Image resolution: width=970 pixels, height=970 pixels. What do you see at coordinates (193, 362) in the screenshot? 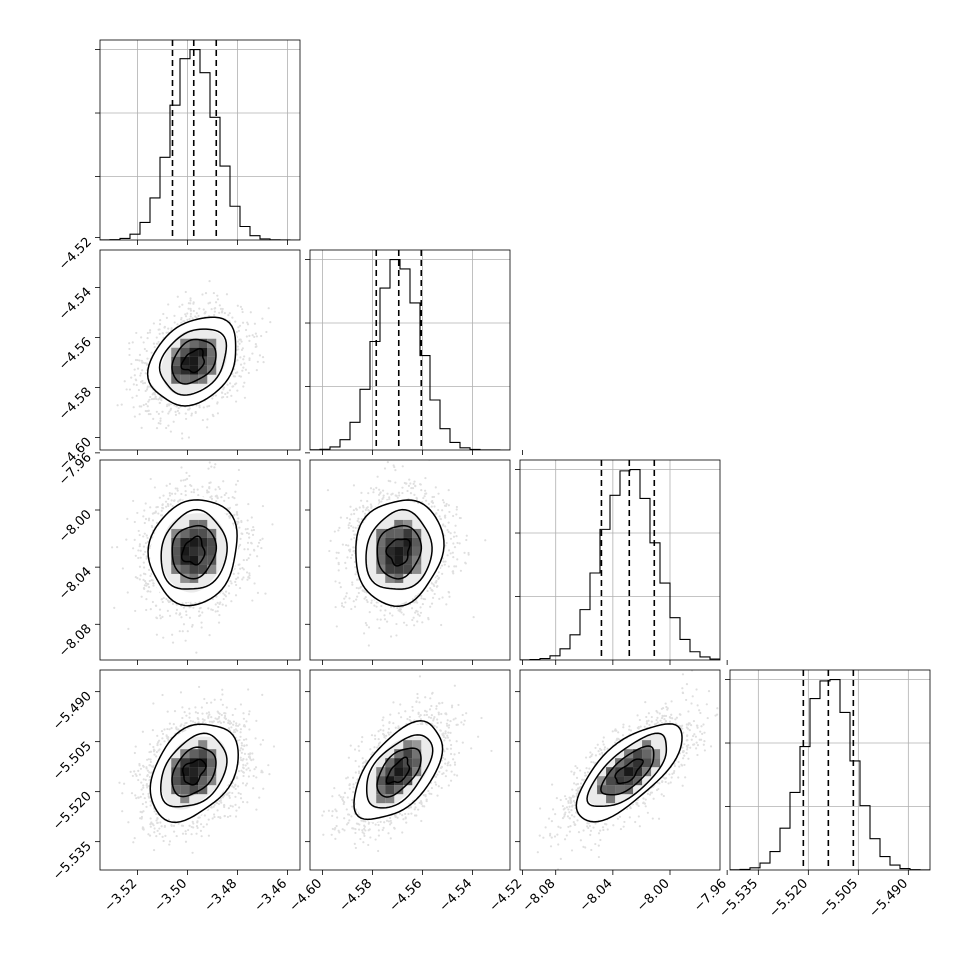
I see `contour-line` at bounding box center [193, 362].